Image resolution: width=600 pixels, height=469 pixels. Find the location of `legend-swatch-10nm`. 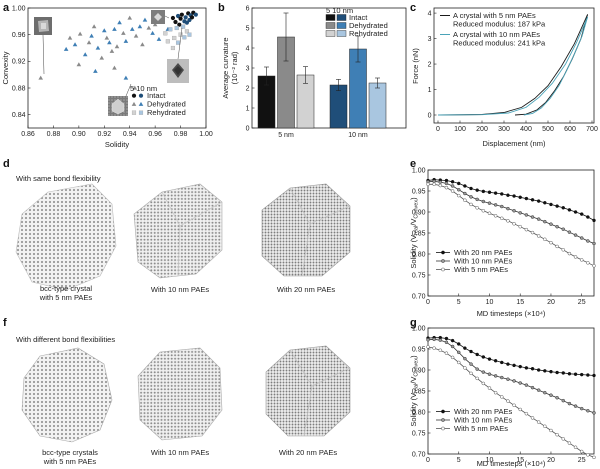

legend-swatch-10nm is located at coordinates (341, 33).